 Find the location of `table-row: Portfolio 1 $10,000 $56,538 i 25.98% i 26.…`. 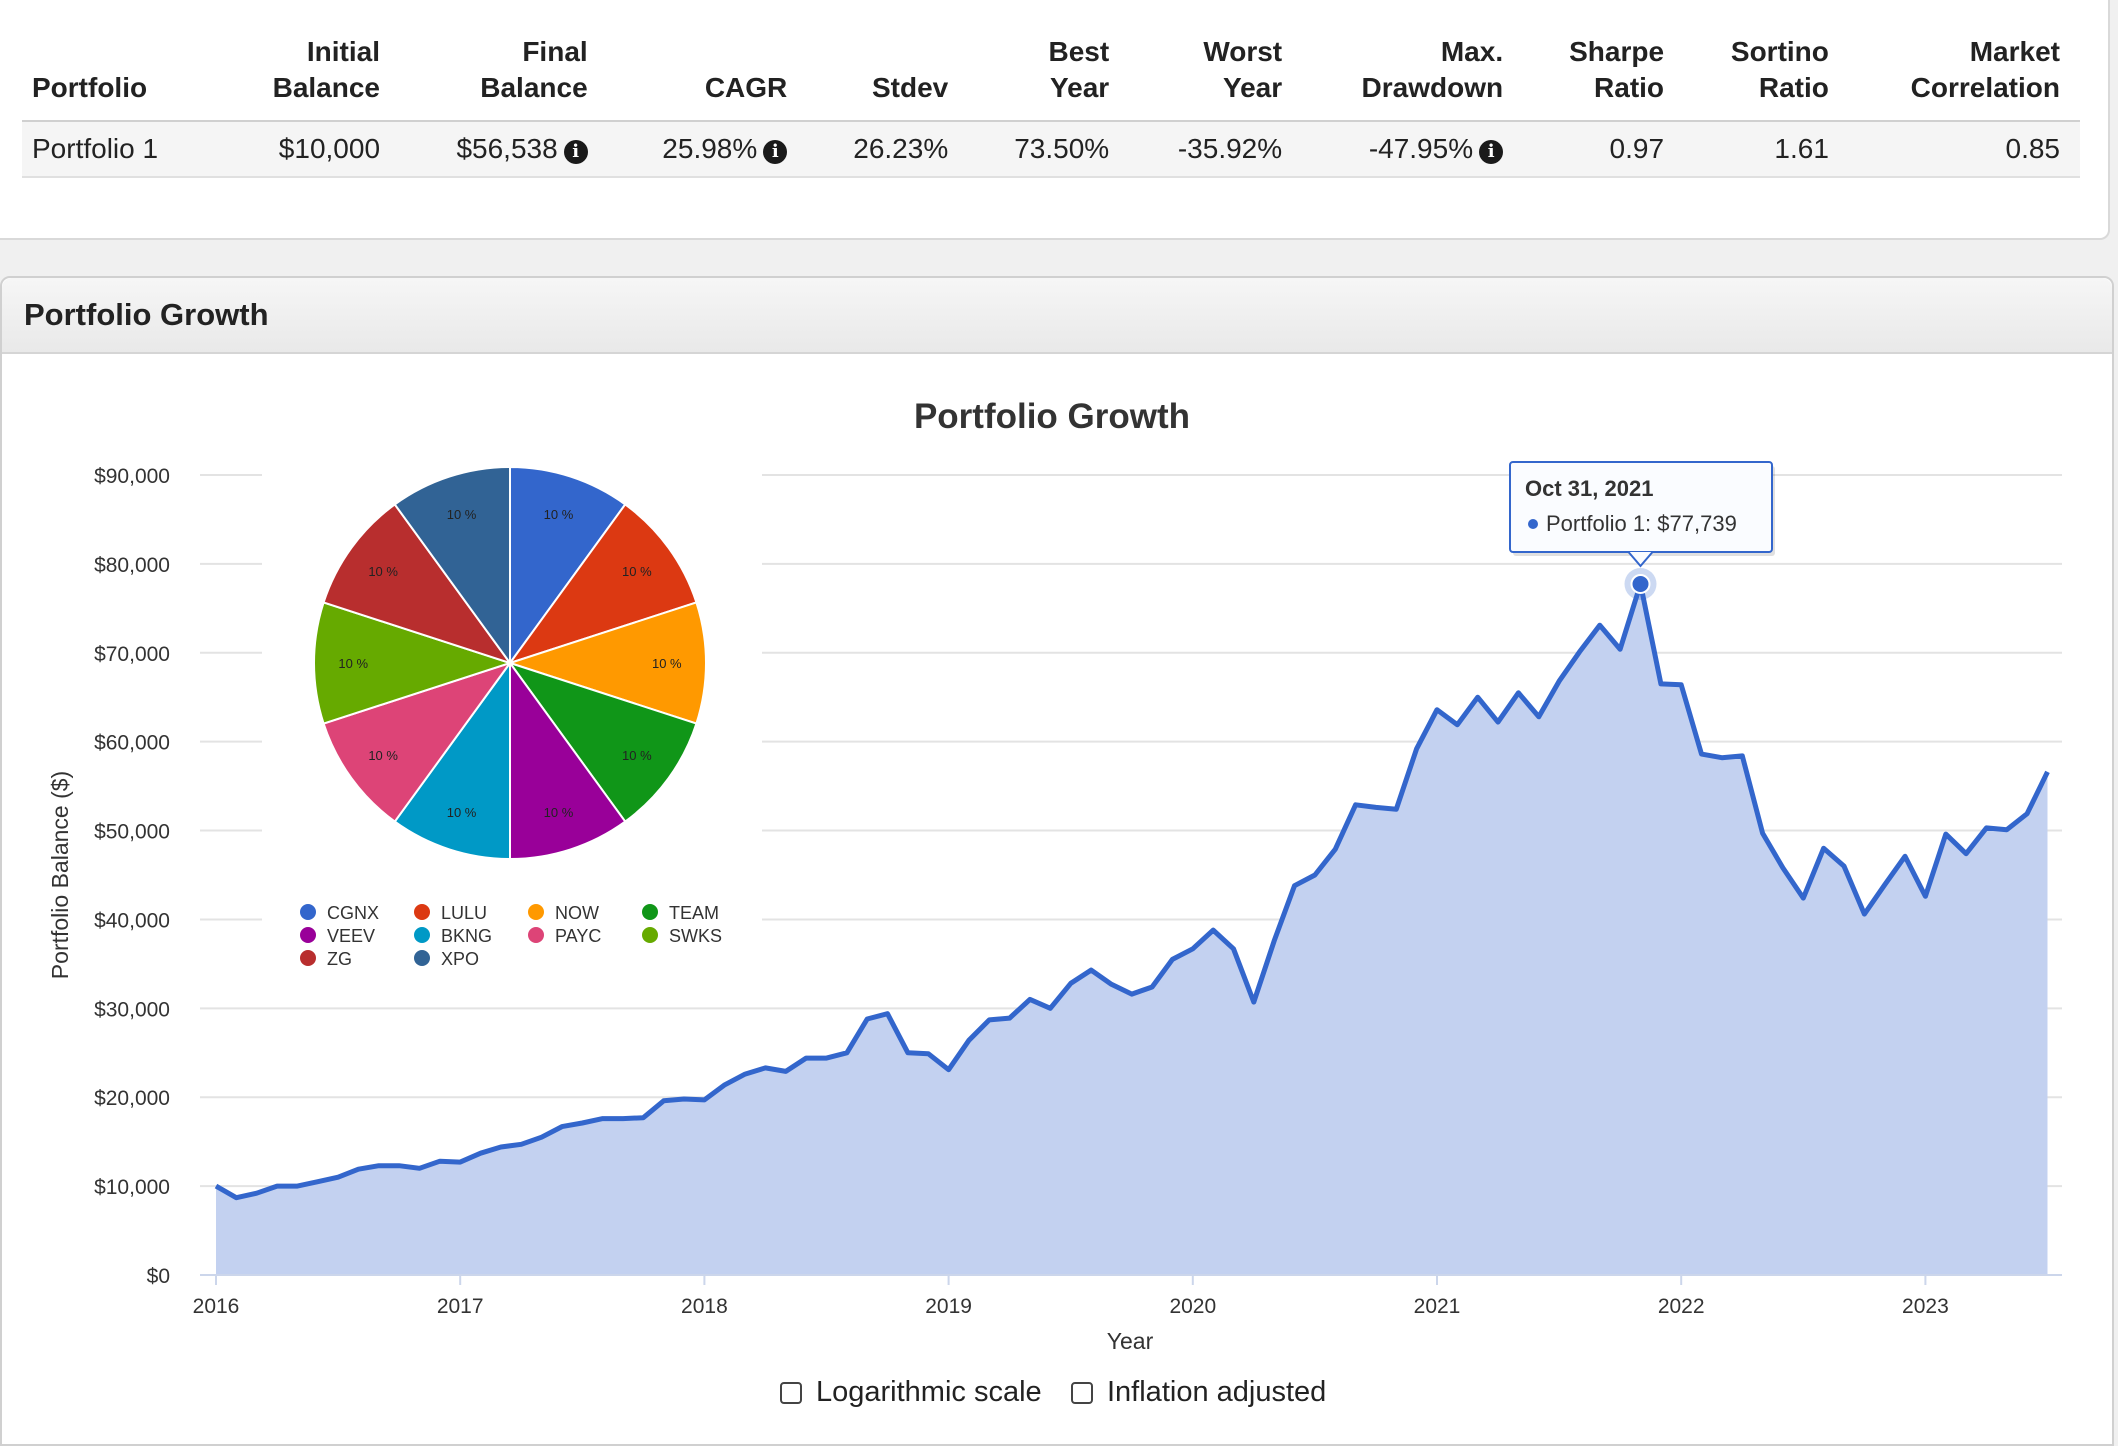

table-row: Portfolio 1 $10,000 $56,538 i 25.98% i 26.… is located at coordinates (1051, 149).